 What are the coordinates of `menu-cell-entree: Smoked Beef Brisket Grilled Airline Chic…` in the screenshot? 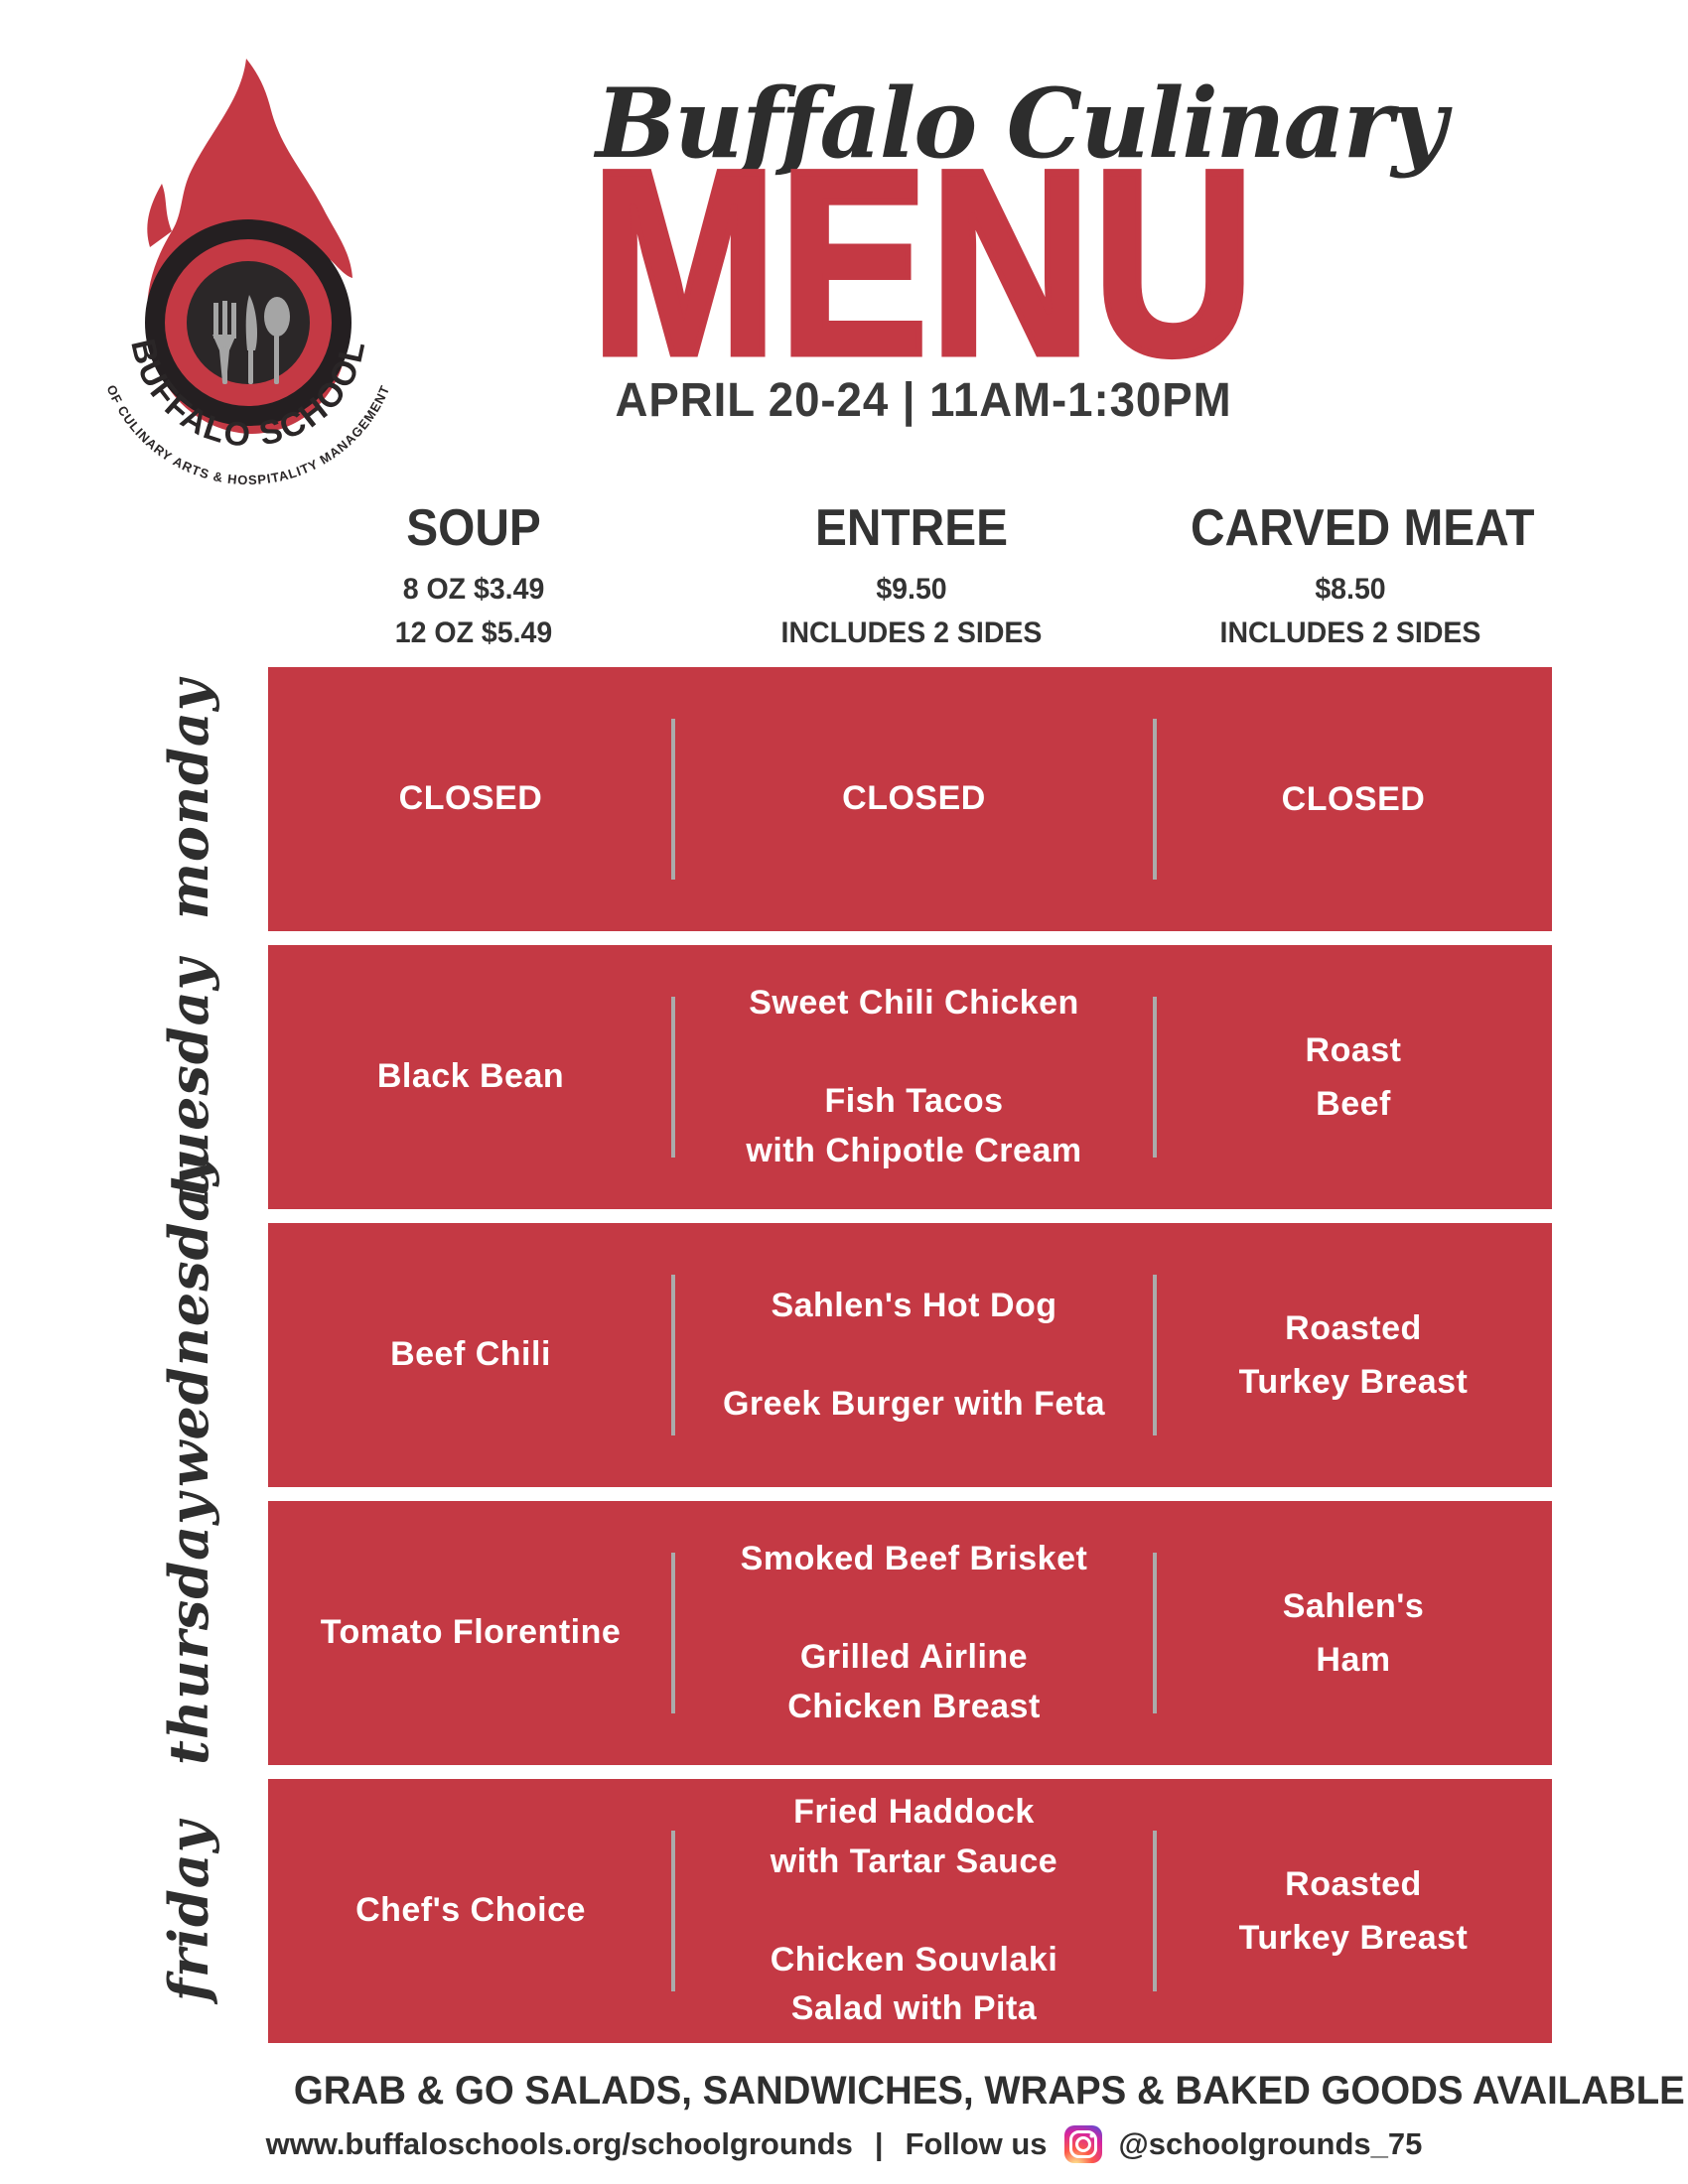 It's located at (914, 1633).